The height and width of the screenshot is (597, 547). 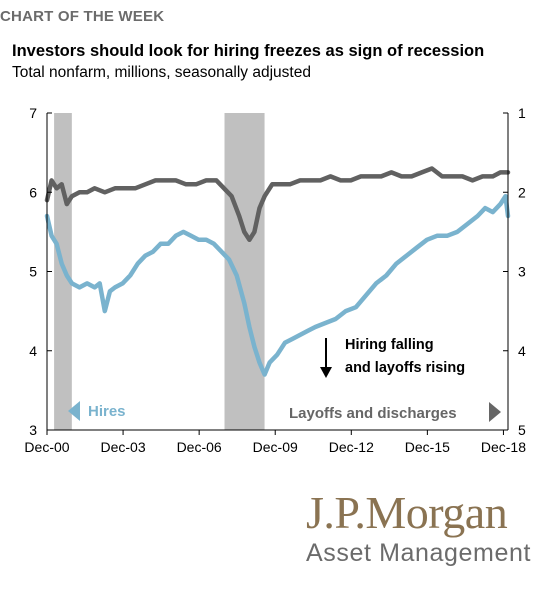 What do you see at coordinates (522, 113) in the screenshot?
I see `right-tick-label: 1` at bounding box center [522, 113].